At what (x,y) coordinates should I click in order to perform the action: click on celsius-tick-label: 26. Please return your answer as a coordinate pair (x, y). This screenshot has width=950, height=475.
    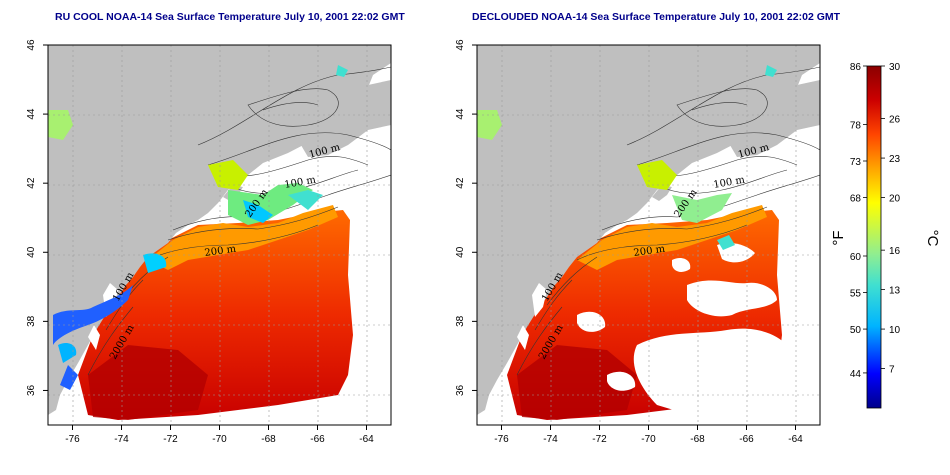
    Looking at the image, I should click on (895, 120).